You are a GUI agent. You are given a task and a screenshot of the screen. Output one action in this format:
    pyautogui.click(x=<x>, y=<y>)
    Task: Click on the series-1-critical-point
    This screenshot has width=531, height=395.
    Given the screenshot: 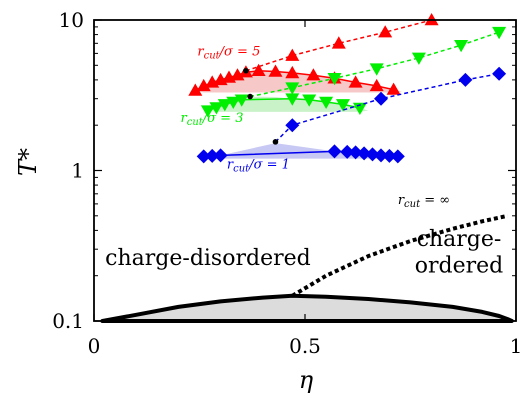 What is the action you would take?
    pyautogui.click(x=246, y=70)
    